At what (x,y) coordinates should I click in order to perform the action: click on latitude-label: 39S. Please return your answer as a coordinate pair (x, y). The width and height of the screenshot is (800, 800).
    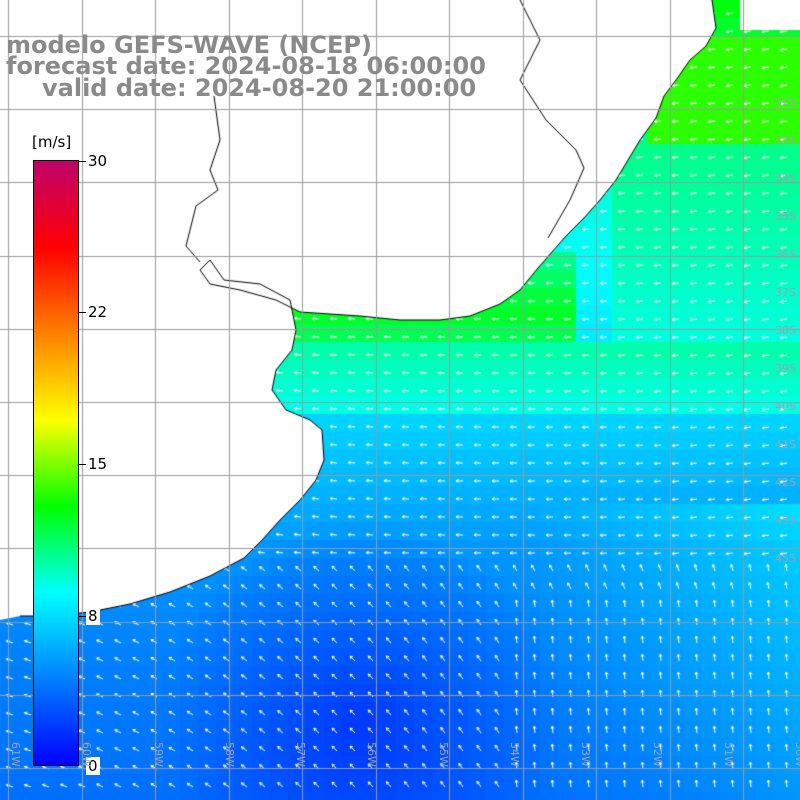
    Looking at the image, I should click on (785, 368).